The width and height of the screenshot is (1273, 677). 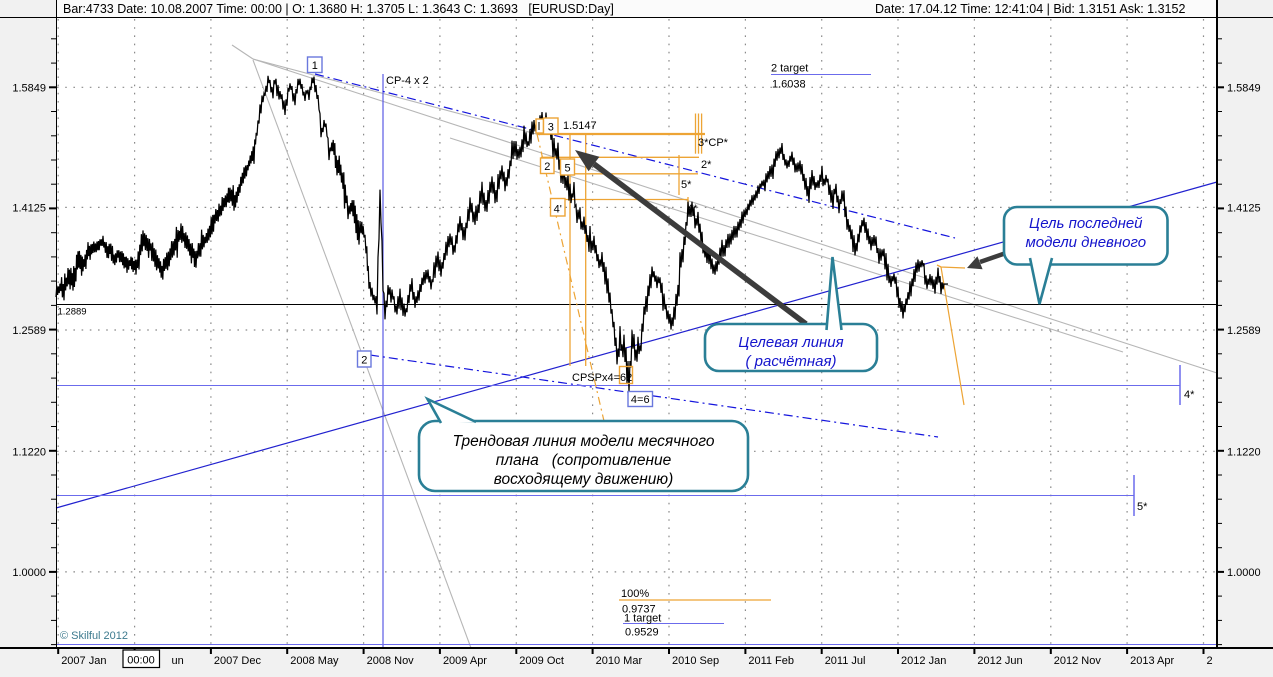 I want to click on svg-text: 0.9529, so click(x=642, y=633).